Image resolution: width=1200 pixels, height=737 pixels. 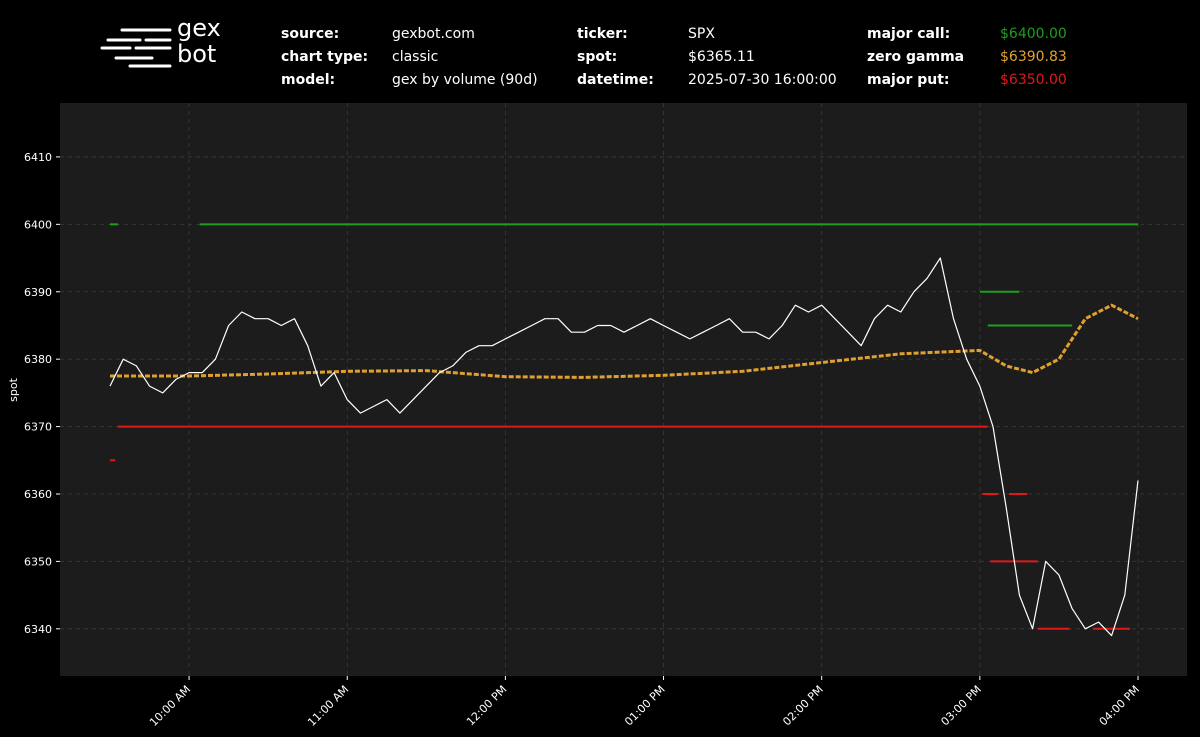 What do you see at coordinates (42, 393) in the screenshot?
I see `y-axis: 6340 6350 6360 6370 6380 6390 6400 6410` at bounding box center [42, 393].